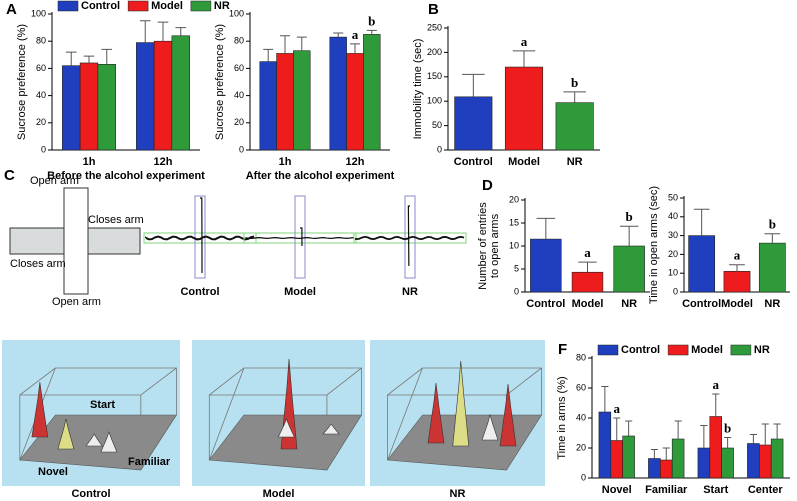  I want to click on group-label: Control, so click(199, 292).